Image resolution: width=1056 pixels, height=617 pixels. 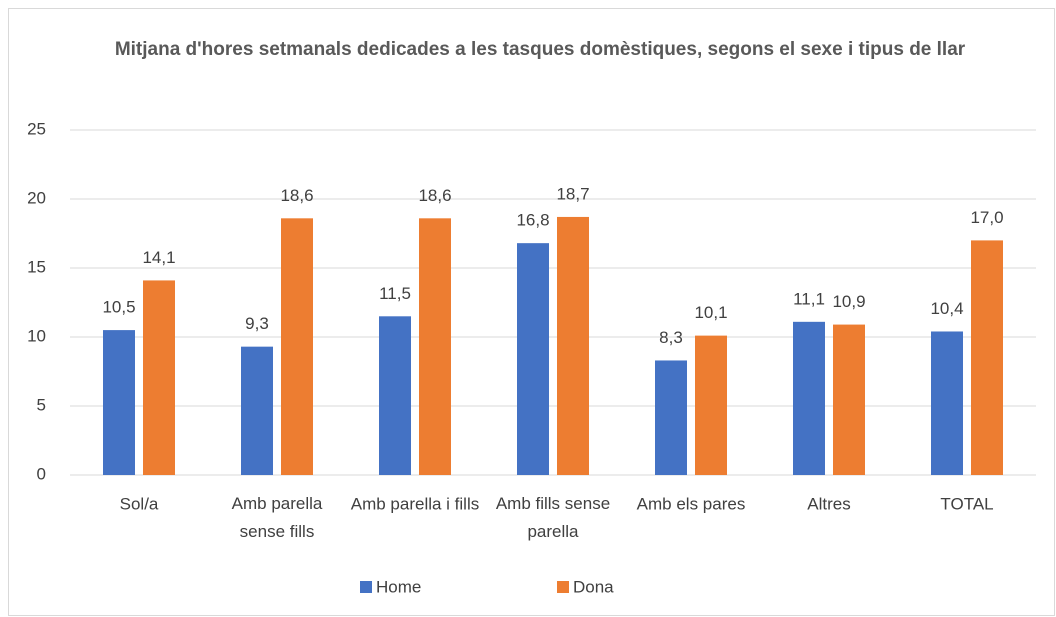 I want to click on legend-label: Dona, so click(x=593, y=586).